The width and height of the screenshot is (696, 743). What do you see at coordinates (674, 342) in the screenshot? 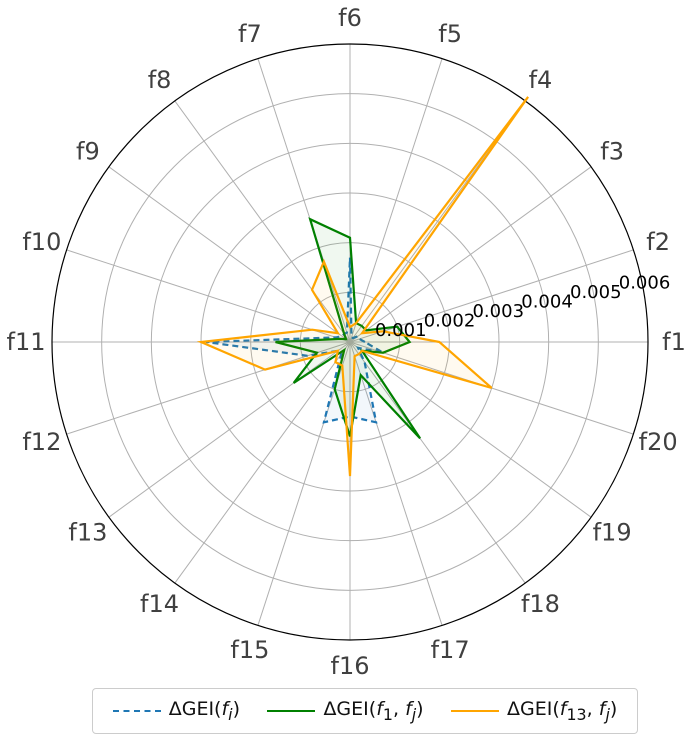
I see `category-label-f1: f1` at bounding box center [674, 342].